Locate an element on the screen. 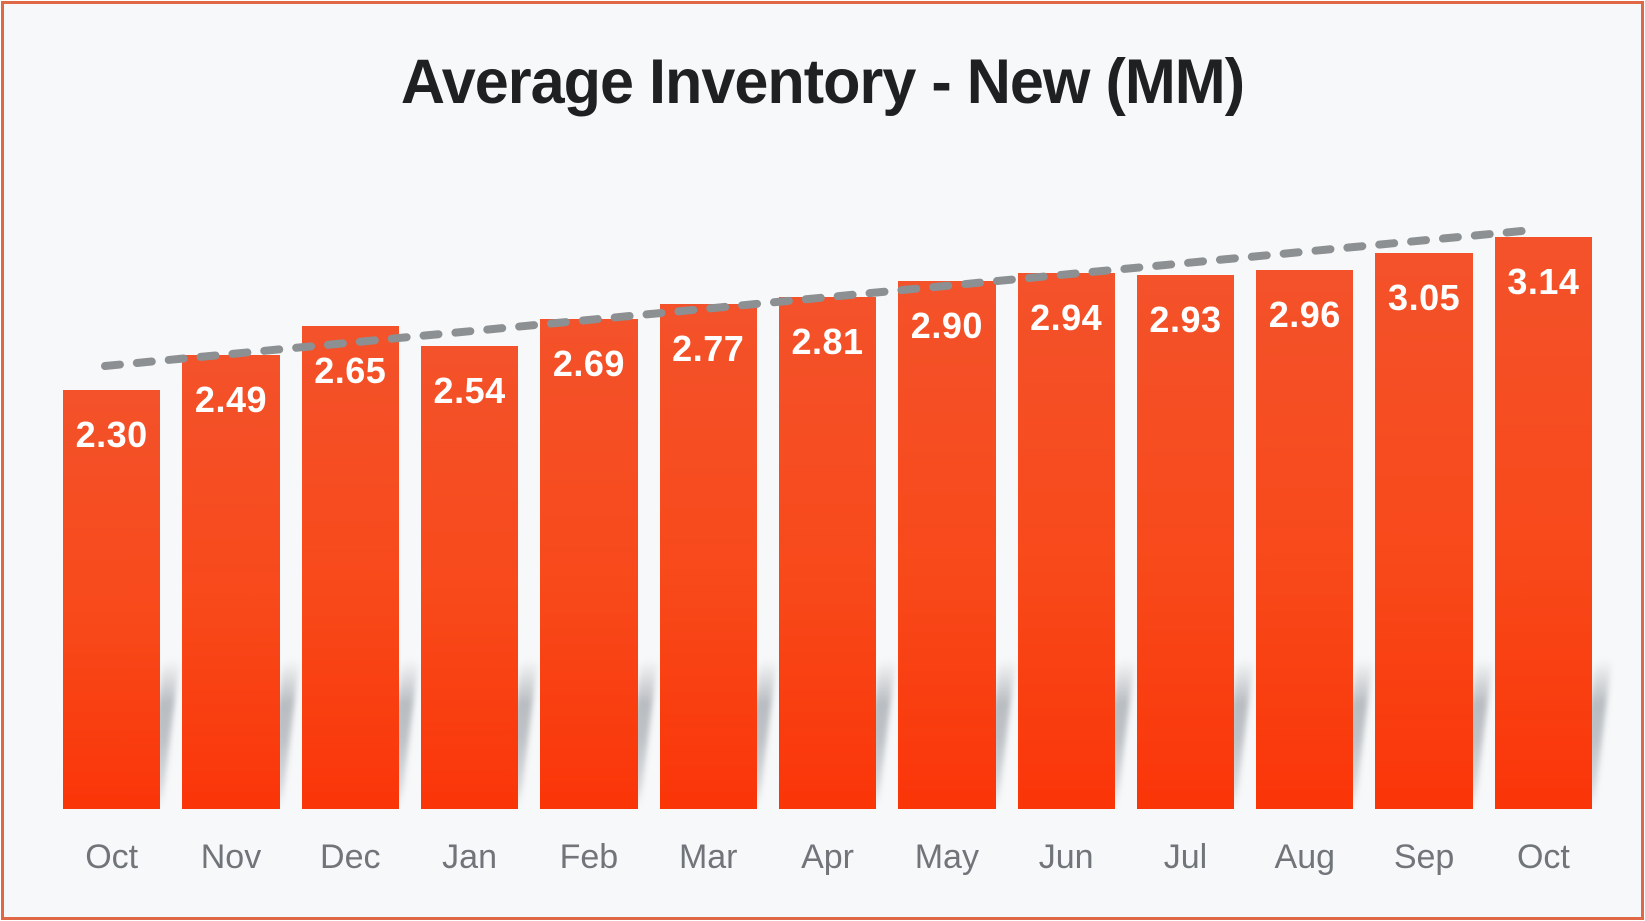 The image size is (1645, 921). chart-title: Average Inventory - New (MM) is located at coordinates (822, 82).